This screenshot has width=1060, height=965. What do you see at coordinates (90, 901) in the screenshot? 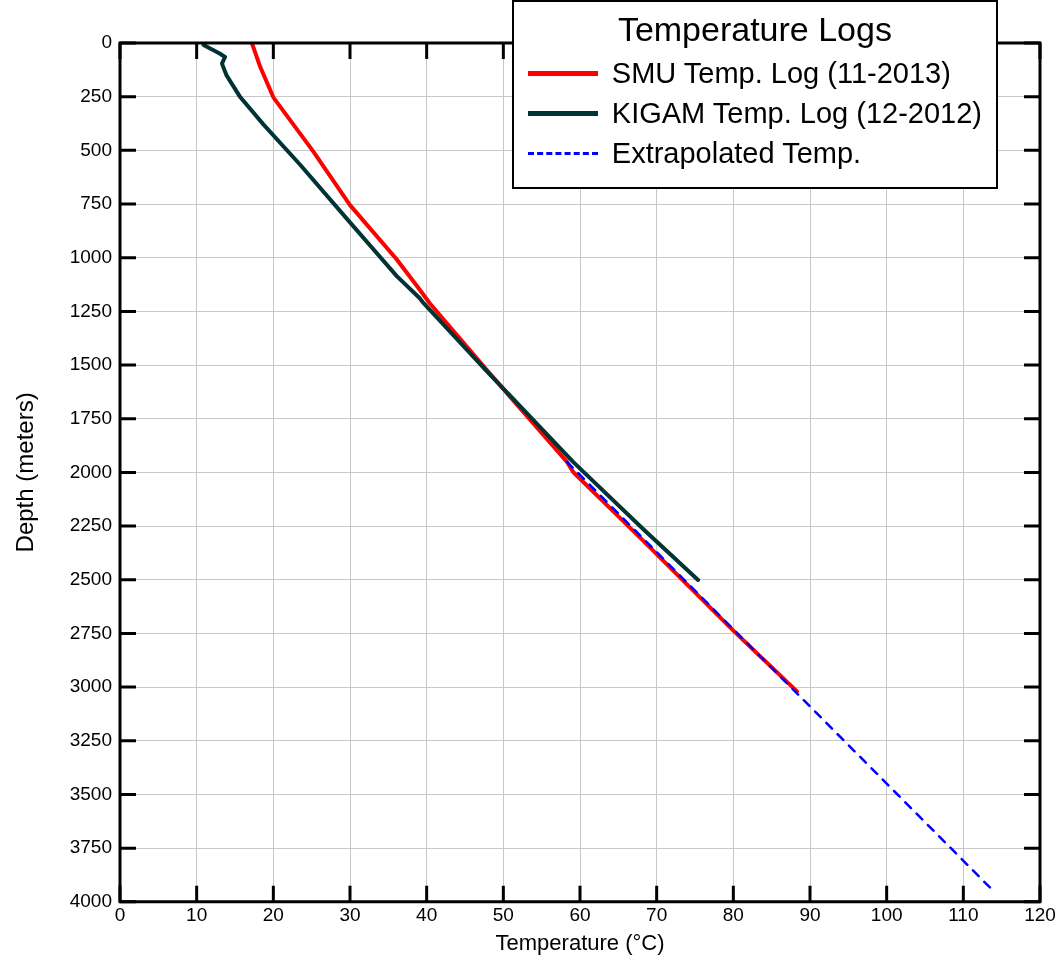
I see `y-tick-label: 4000` at bounding box center [90, 901].